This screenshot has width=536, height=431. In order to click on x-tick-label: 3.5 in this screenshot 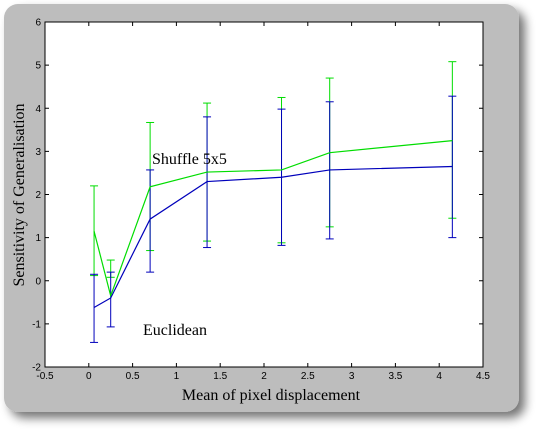, I will do `click(395, 376)`.